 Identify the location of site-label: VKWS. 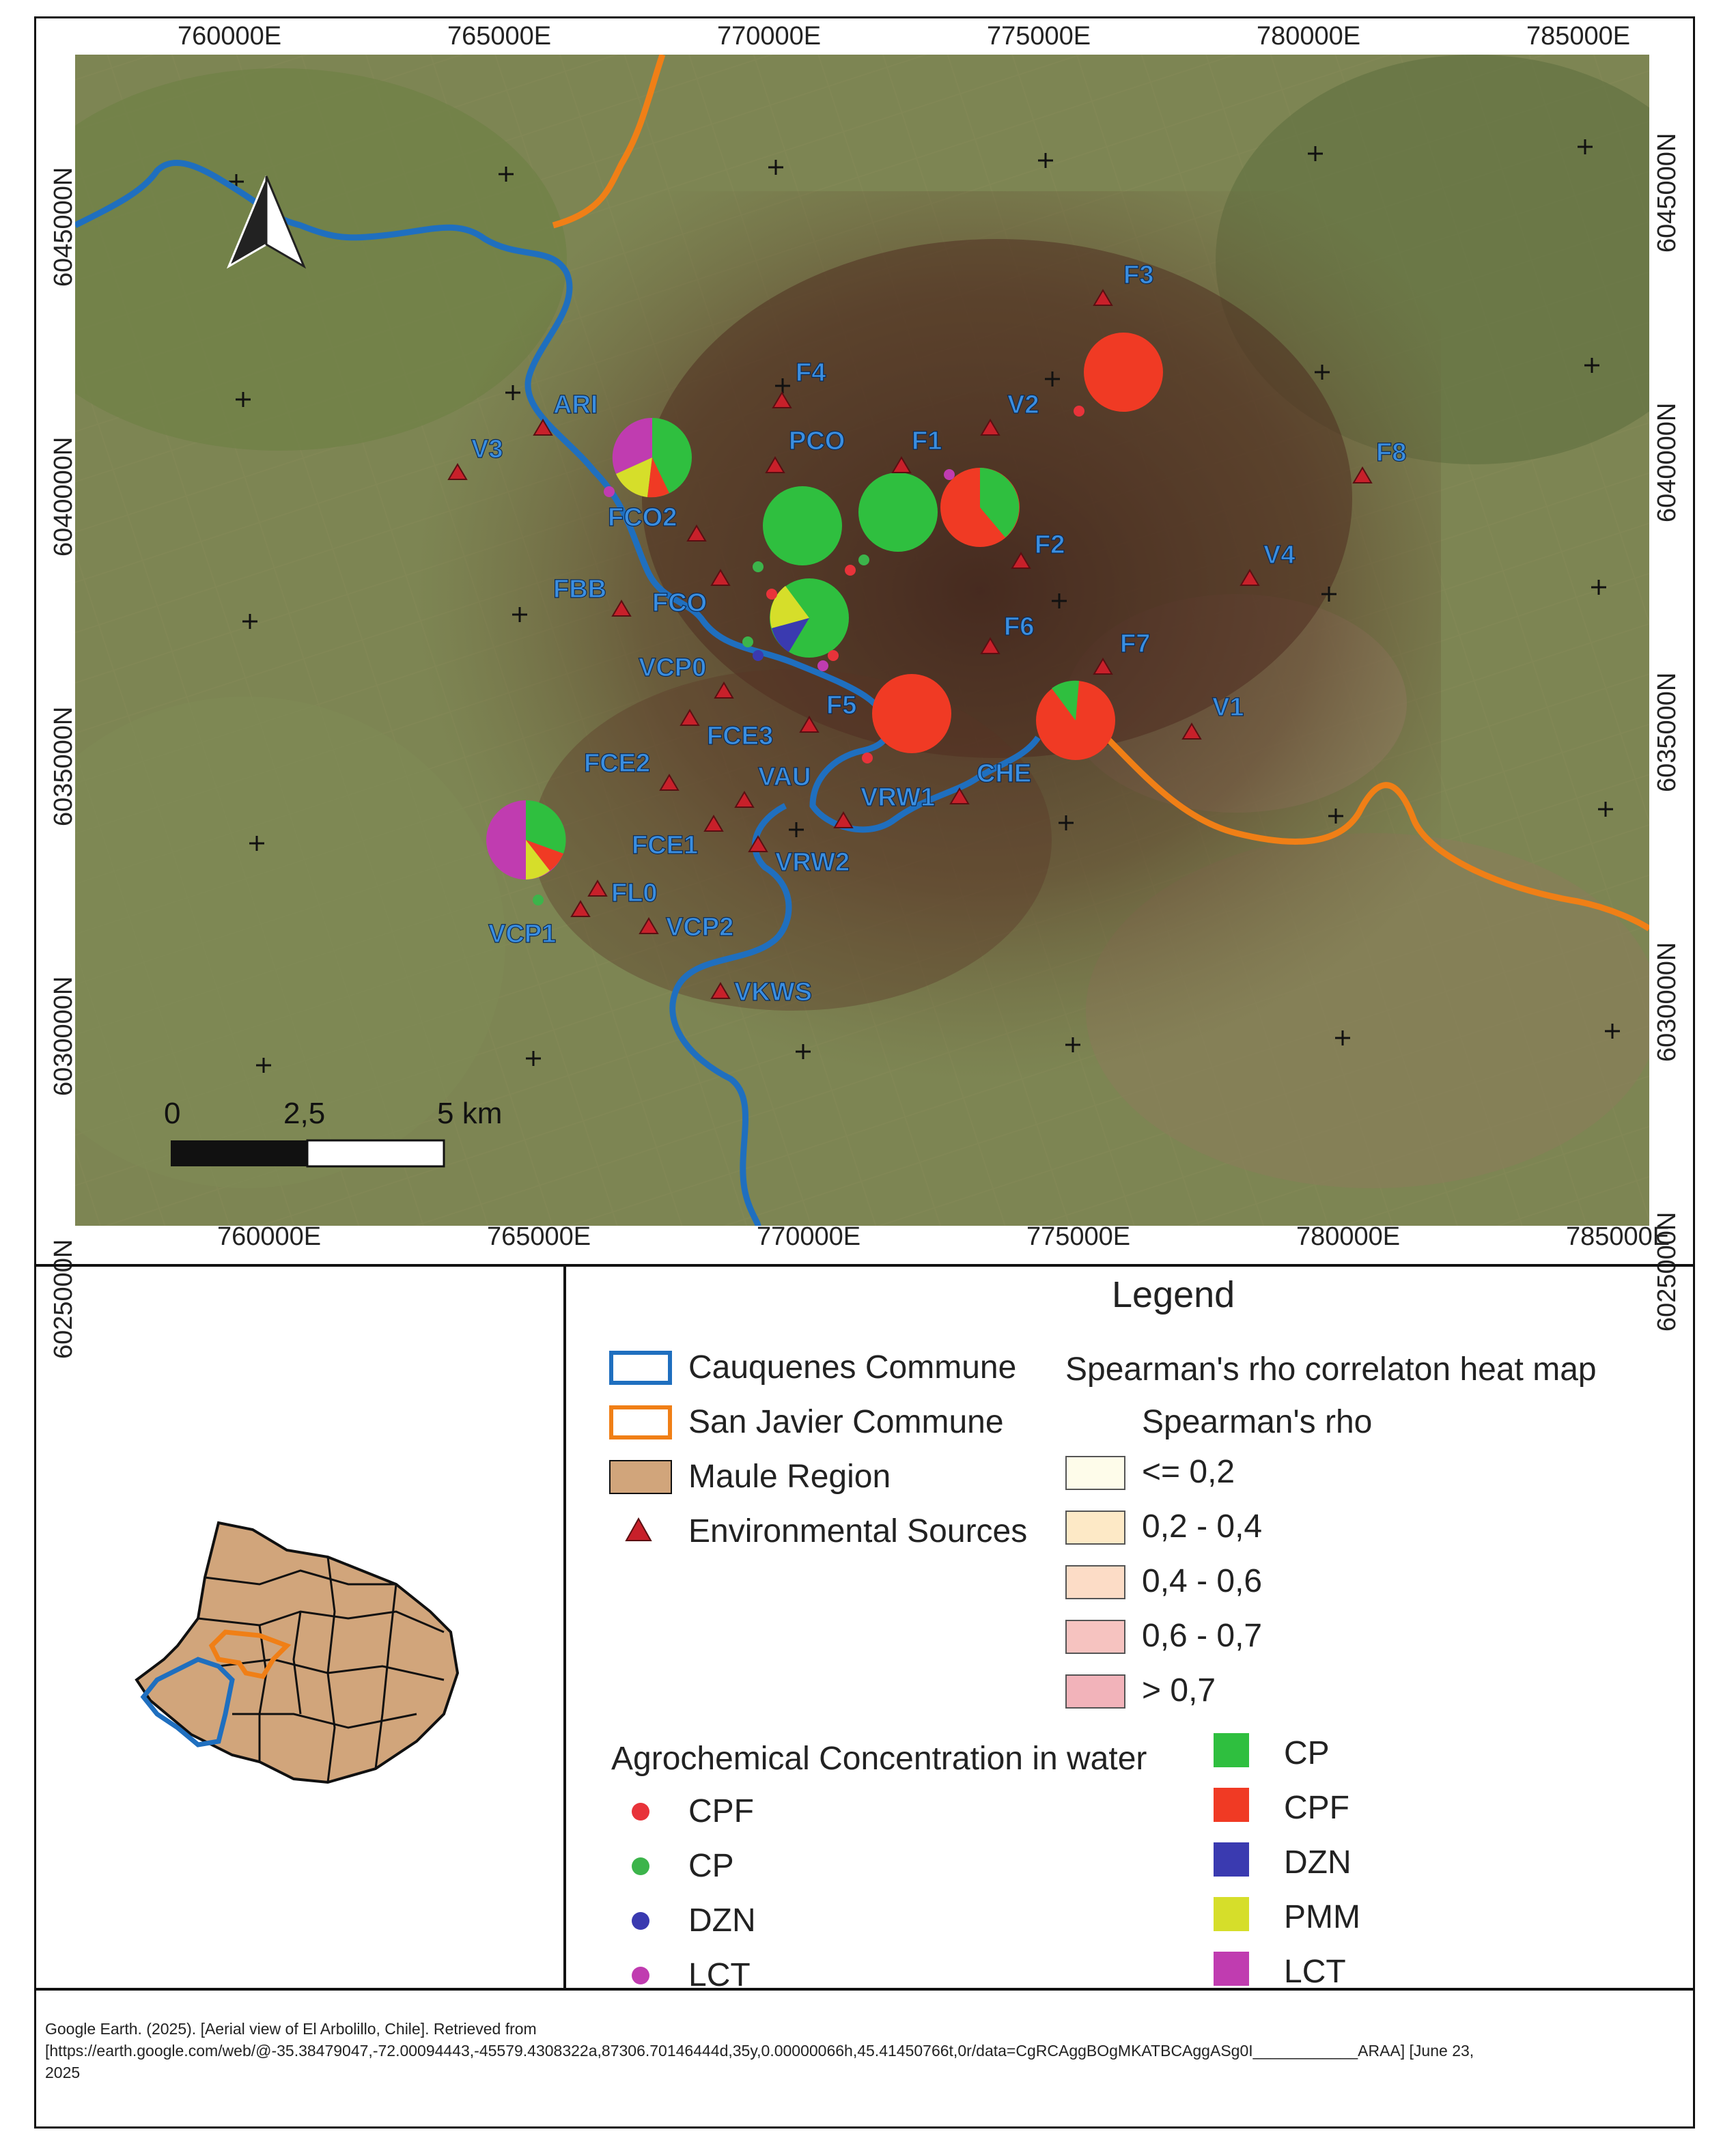
(773, 993).